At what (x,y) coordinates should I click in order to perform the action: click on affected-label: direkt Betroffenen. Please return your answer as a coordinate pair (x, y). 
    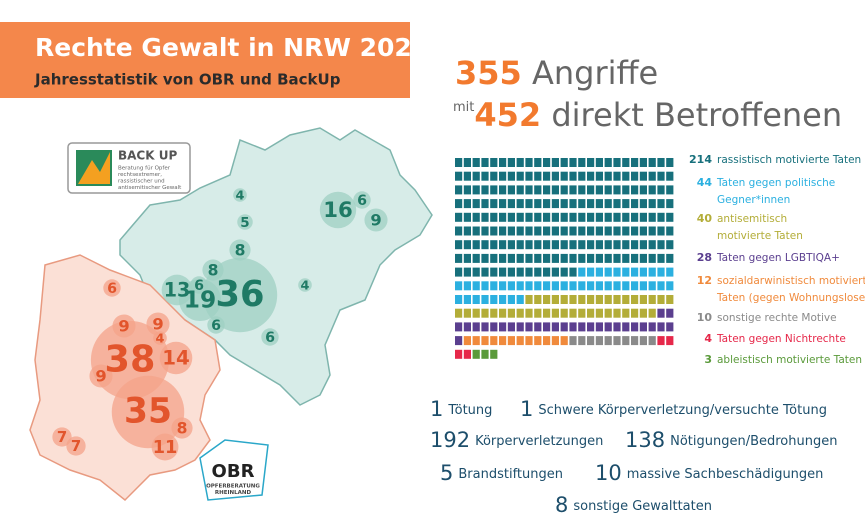
    Looking at the image, I should click on (696, 115).